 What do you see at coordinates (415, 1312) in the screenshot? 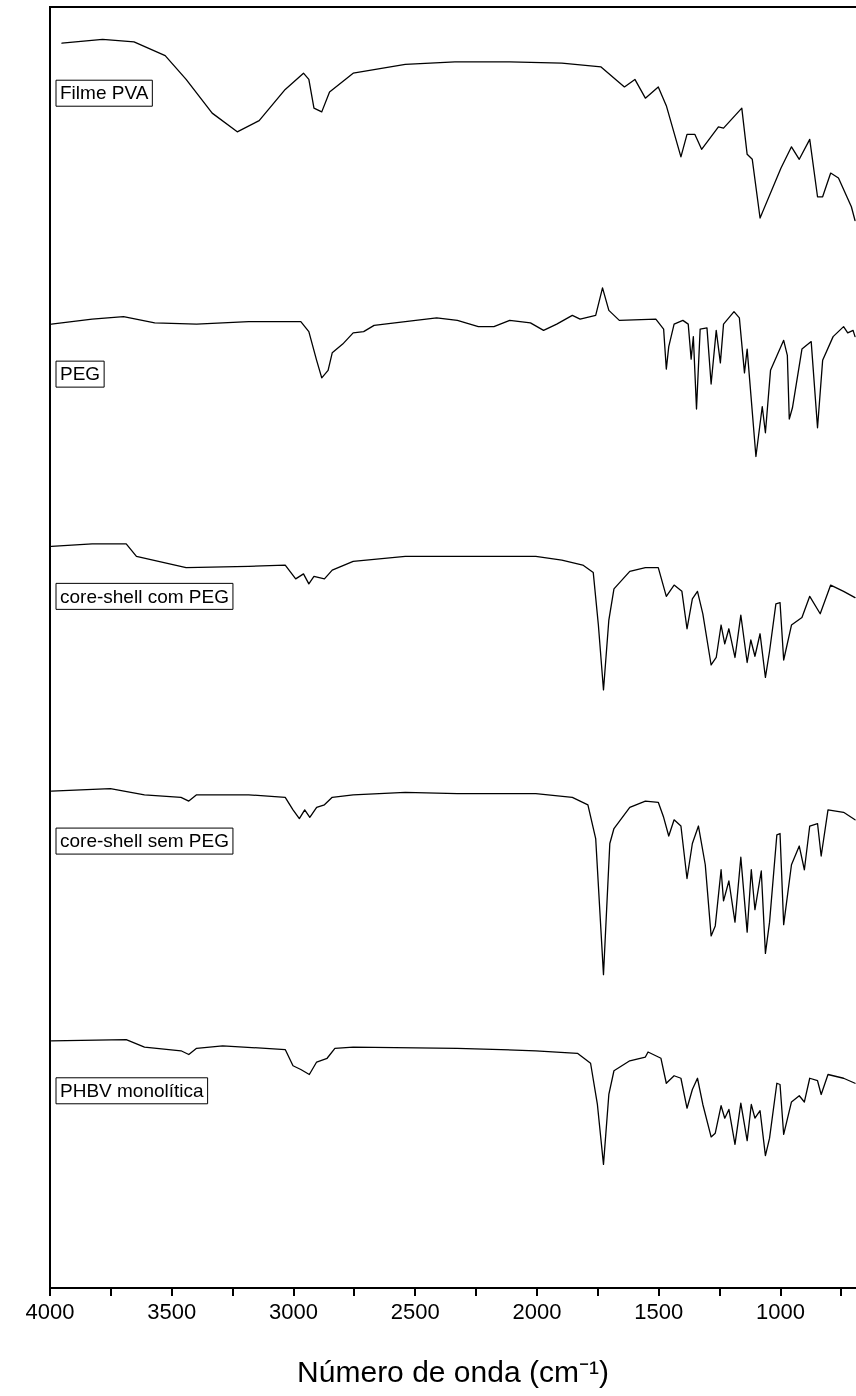
I see `x-tick-label: 2500` at bounding box center [415, 1312].